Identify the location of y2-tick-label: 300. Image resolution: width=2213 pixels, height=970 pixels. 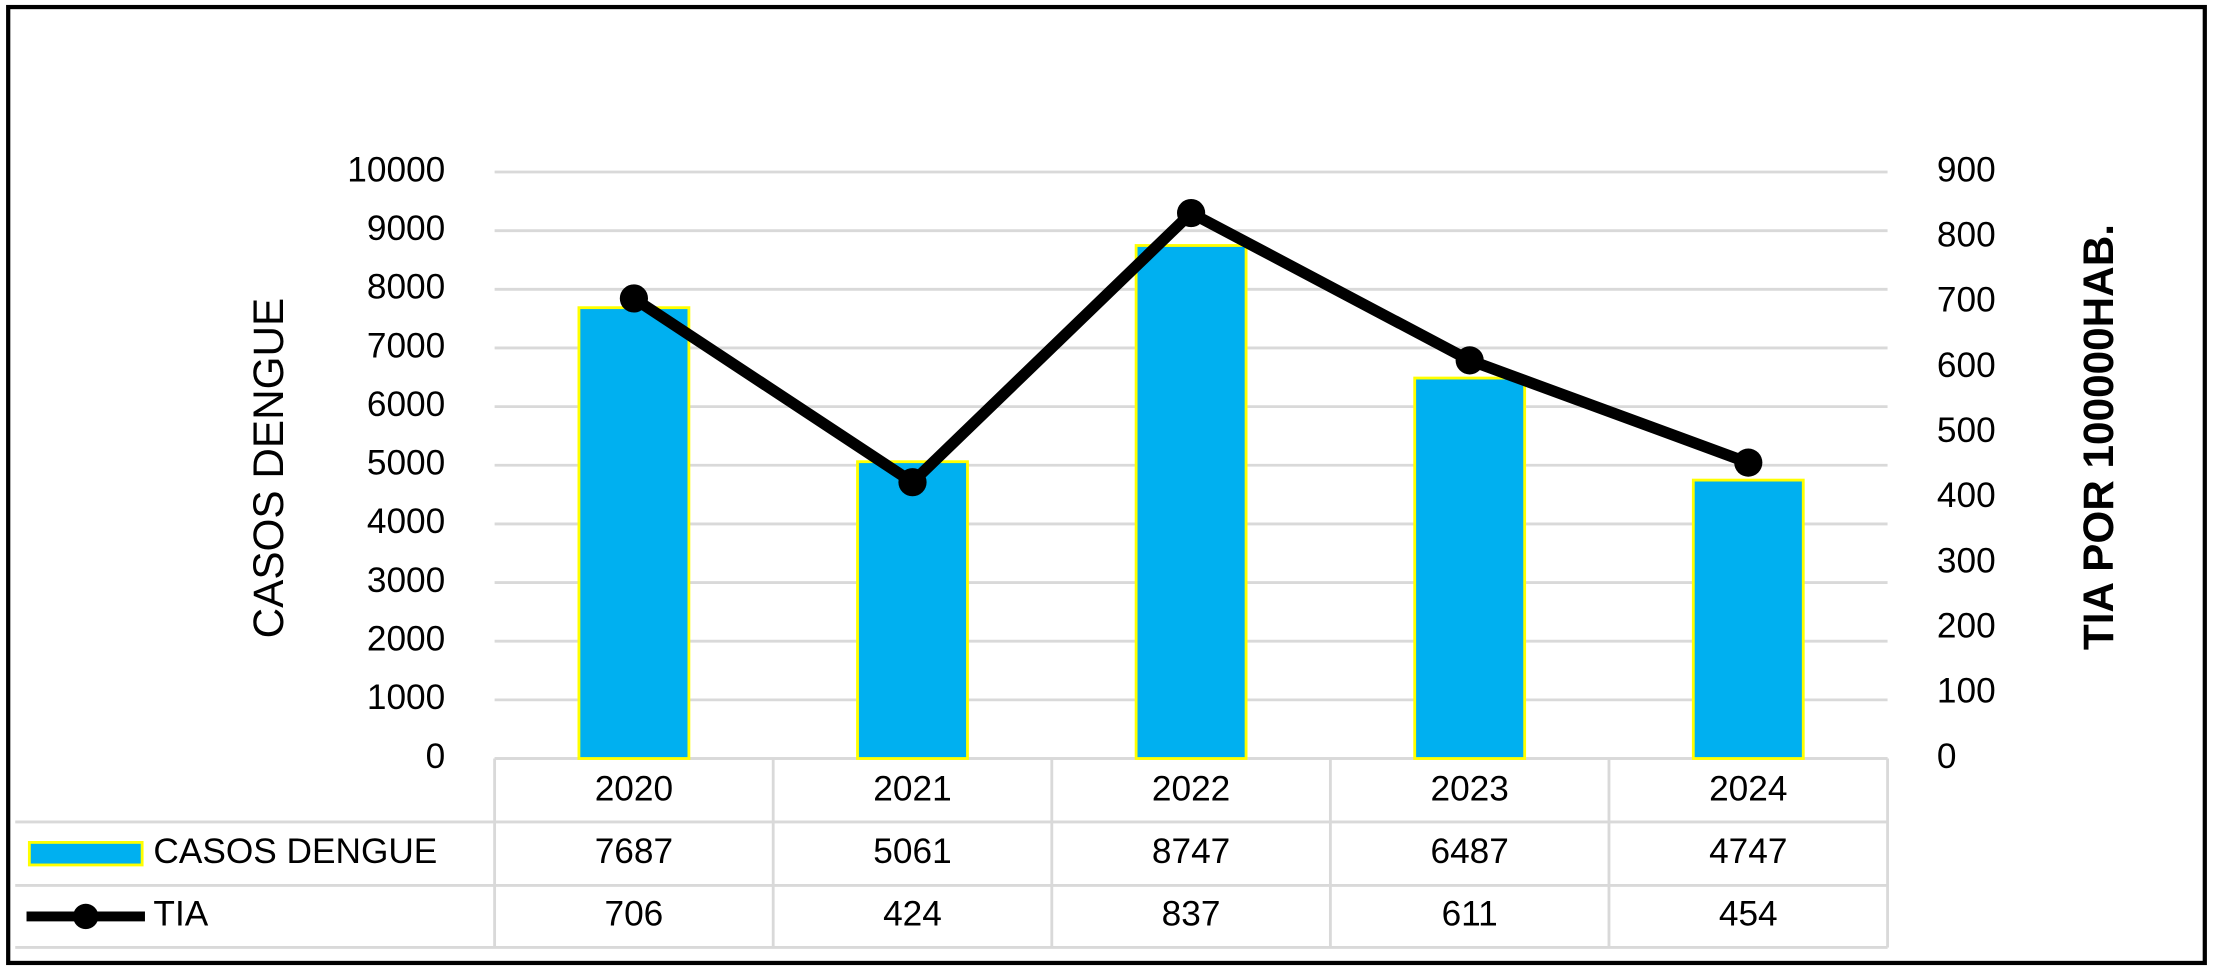
(1966, 560).